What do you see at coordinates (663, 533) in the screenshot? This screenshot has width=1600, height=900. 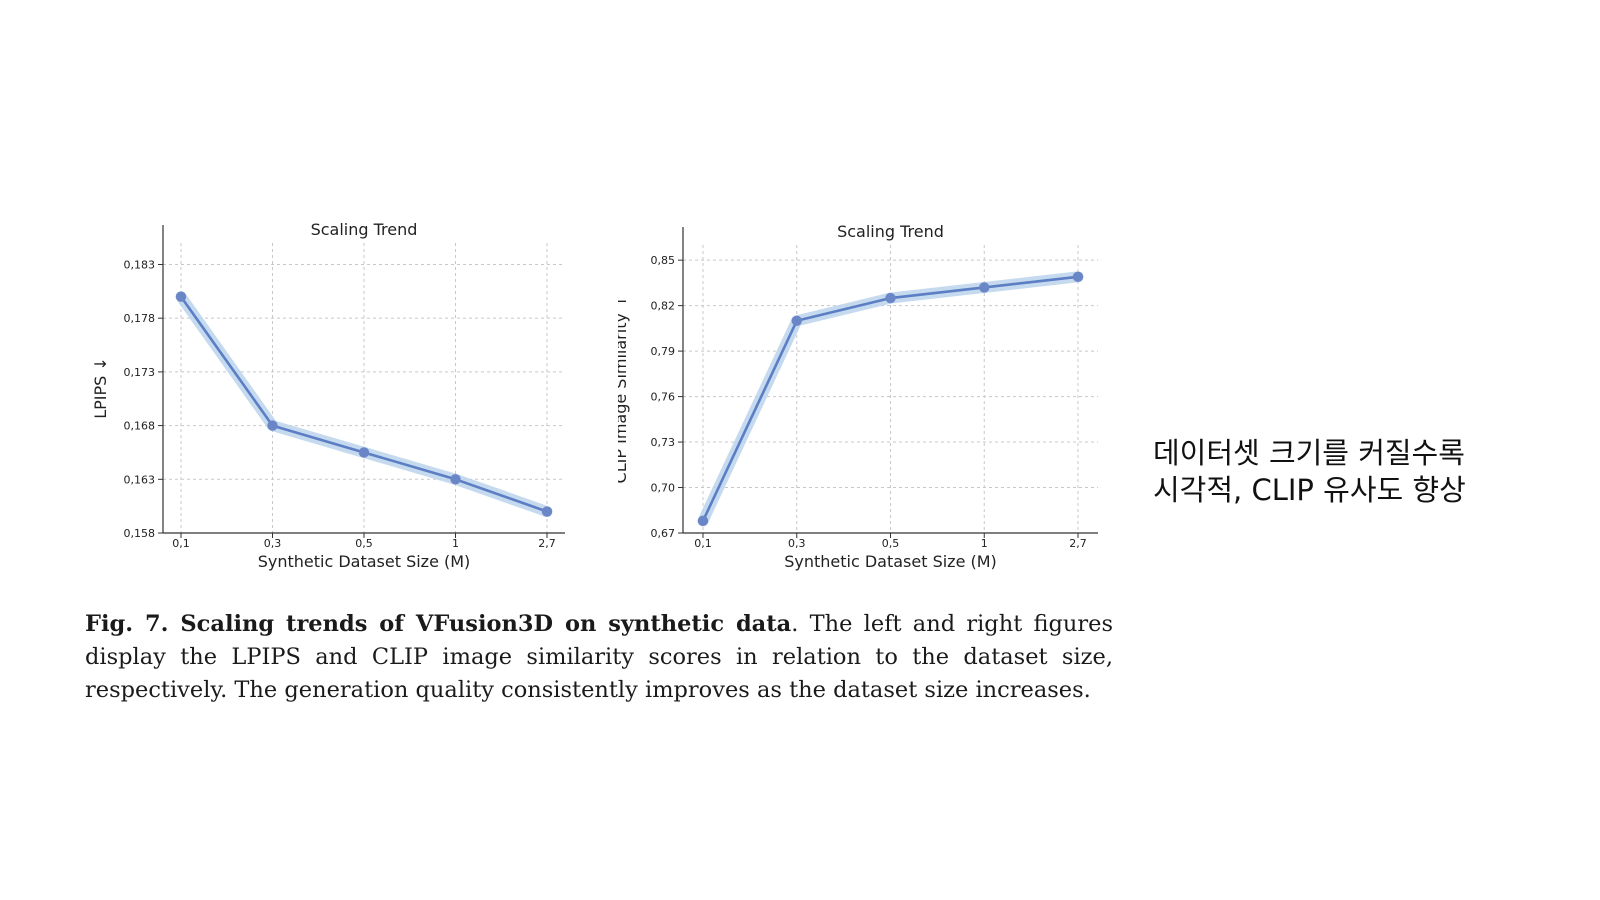 I see `y-tick-label: 0,67` at bounding box center [663, 533].